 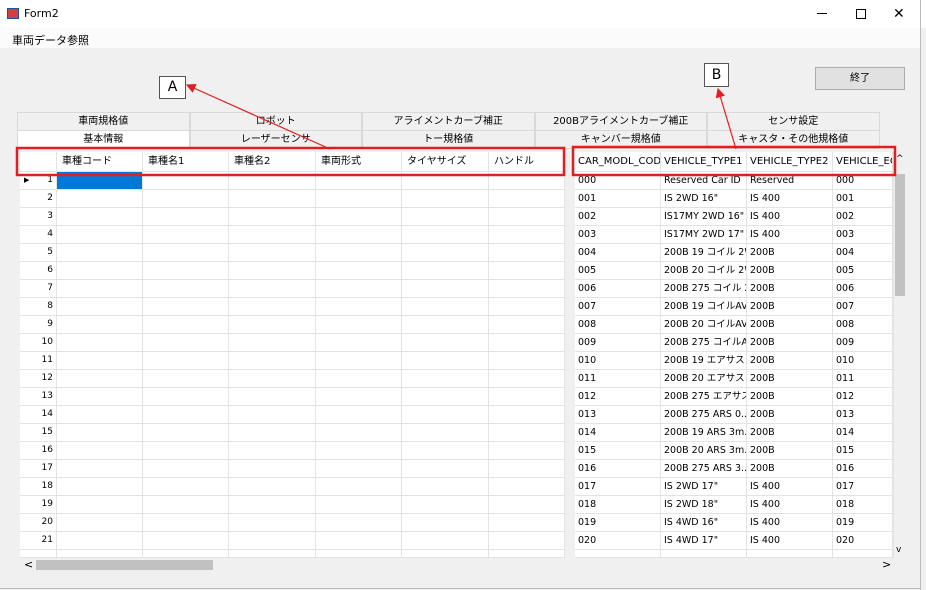 I want to click on horizontal-scrollbar, so click(x=463, y=565).